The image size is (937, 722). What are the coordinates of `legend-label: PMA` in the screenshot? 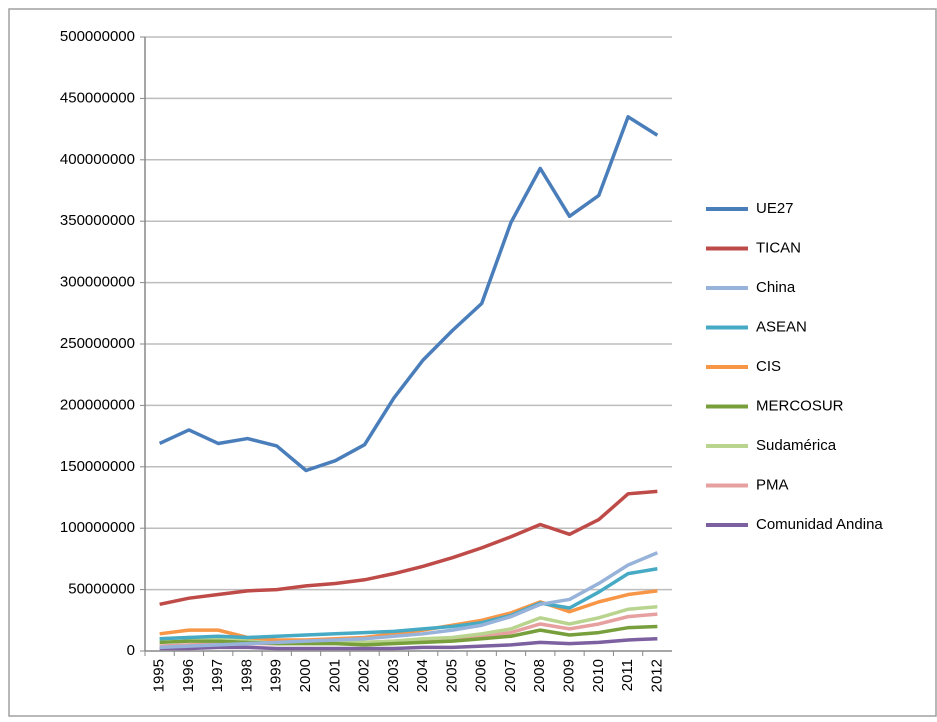 It's located at (772, 484).